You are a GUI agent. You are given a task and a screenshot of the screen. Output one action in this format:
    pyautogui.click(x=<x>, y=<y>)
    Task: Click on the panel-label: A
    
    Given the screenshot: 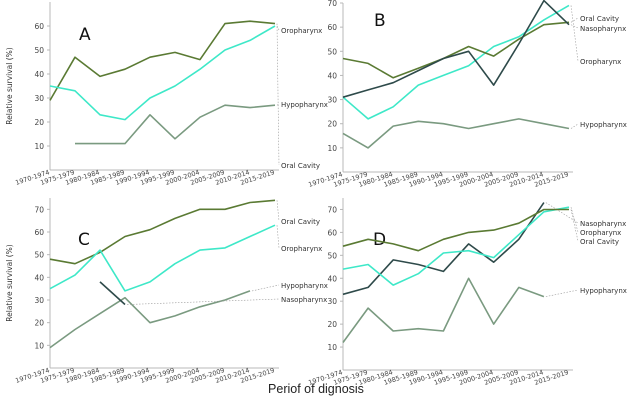 What is the action you would take?
    pyautogui.click(x=85, y=35)
    